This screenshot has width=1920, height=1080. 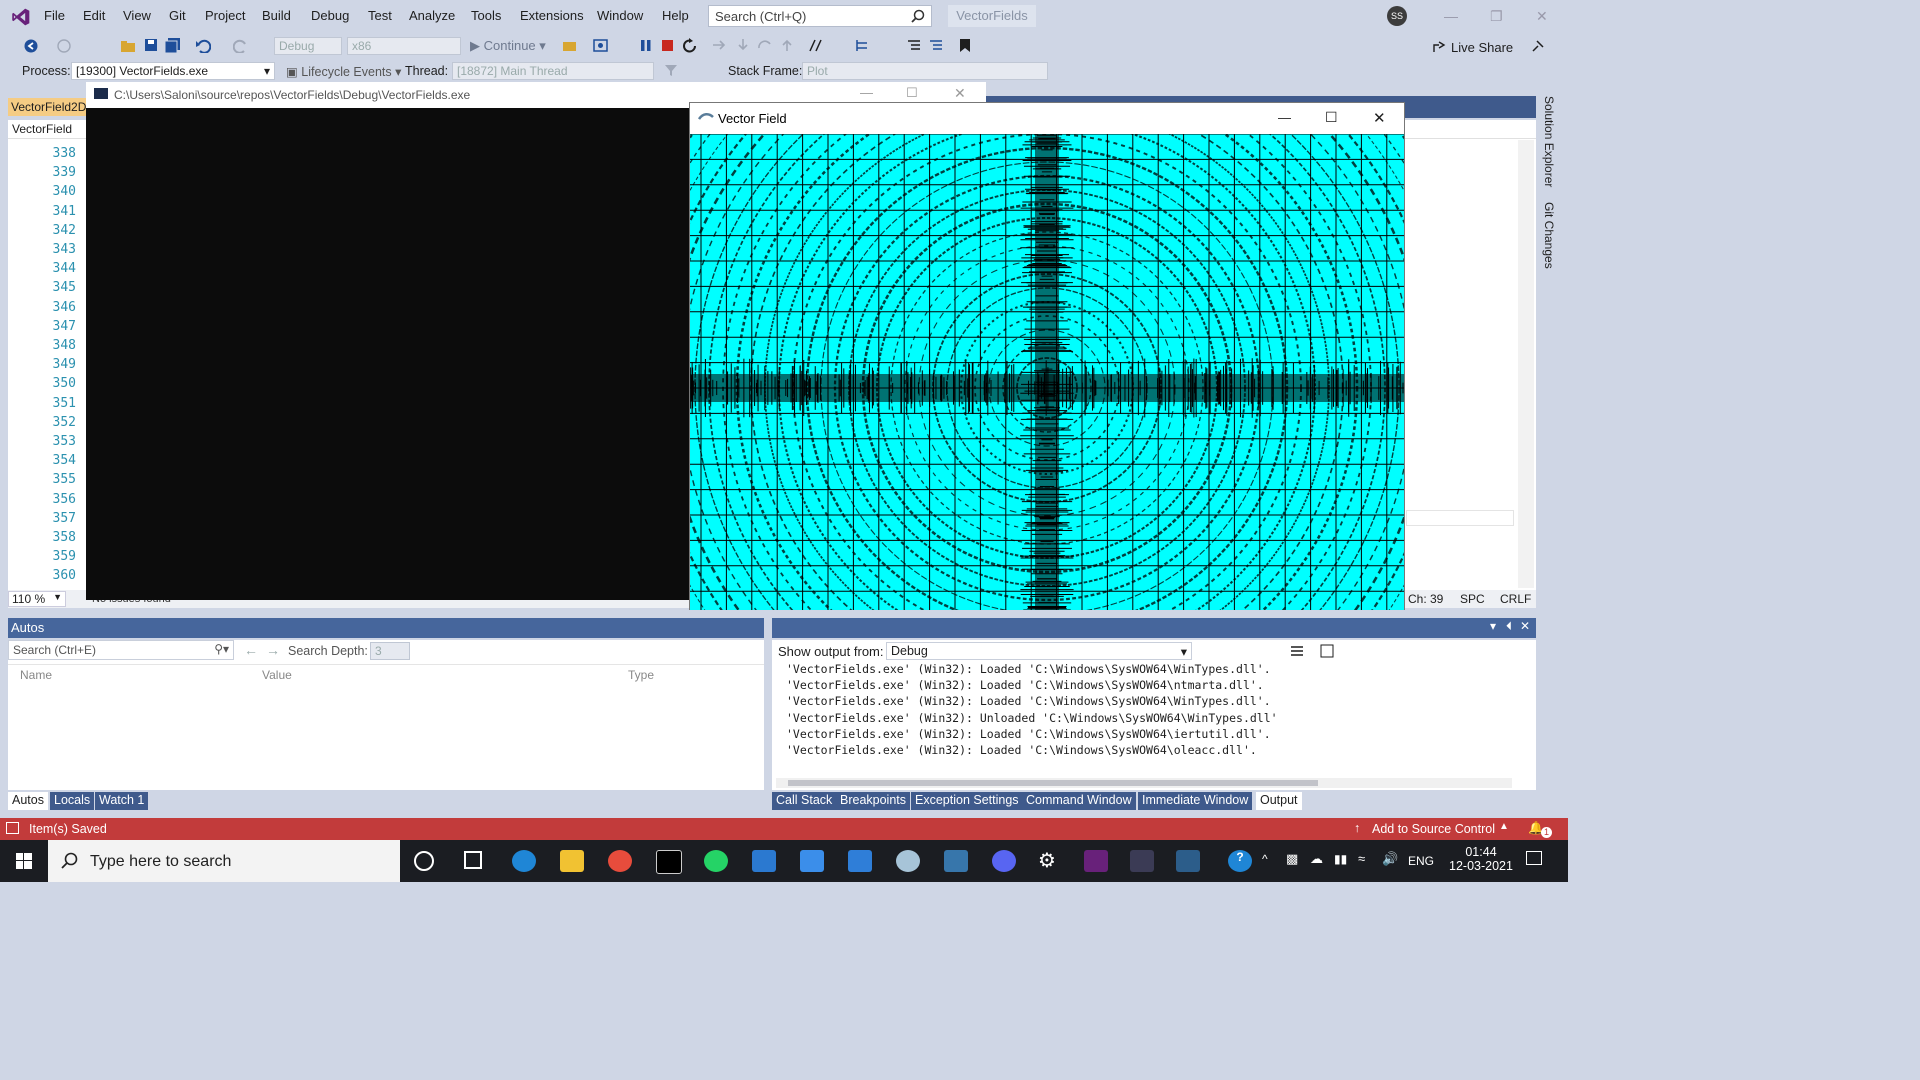 What do you see at coordinates (37, 599) in the screenshot?
I see `zoom-combo: 110 % ▼` at bounding box center [37, 599].